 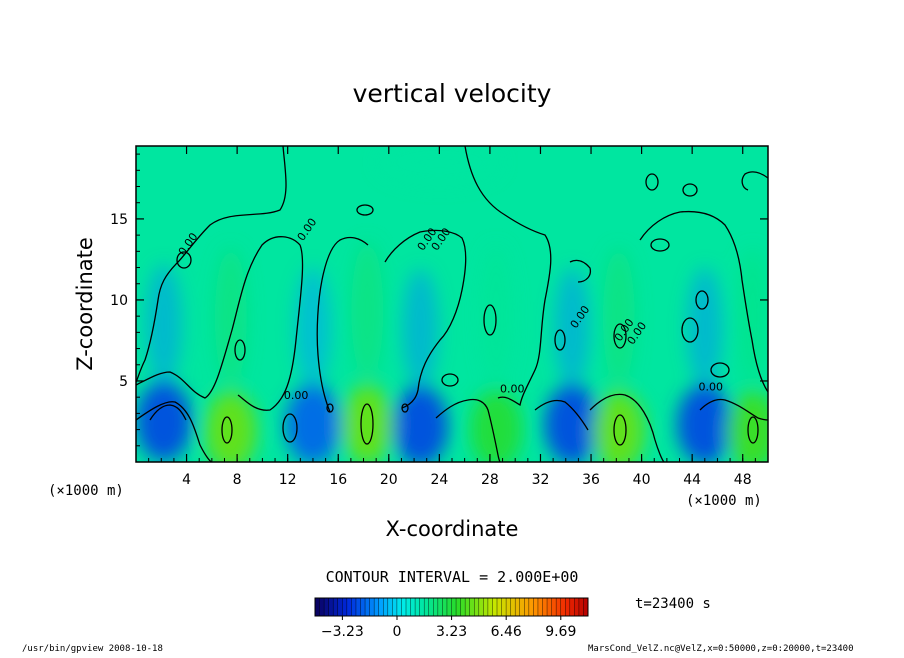 I want to click on x-tick-label: 24, so click(x=439, y=480).